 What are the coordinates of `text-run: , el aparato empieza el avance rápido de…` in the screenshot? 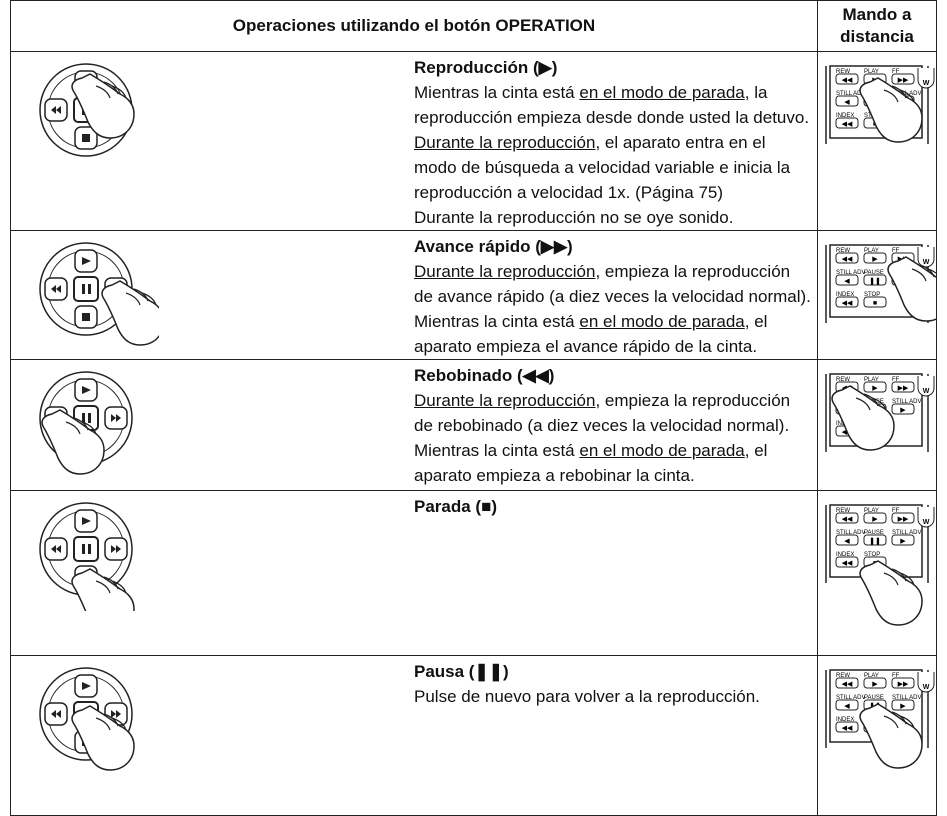 It's located at (591, 334).